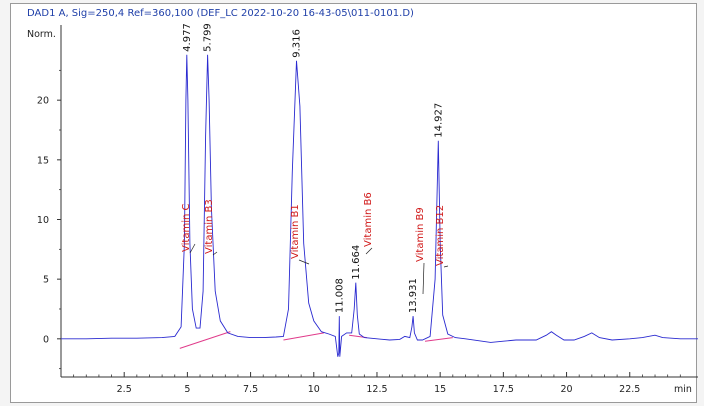 This screenshot has height=406, width=704. Describe the element at coordinates (208, 37) in the screenshot. I see `peak-rt-label: 5.799` at that location.